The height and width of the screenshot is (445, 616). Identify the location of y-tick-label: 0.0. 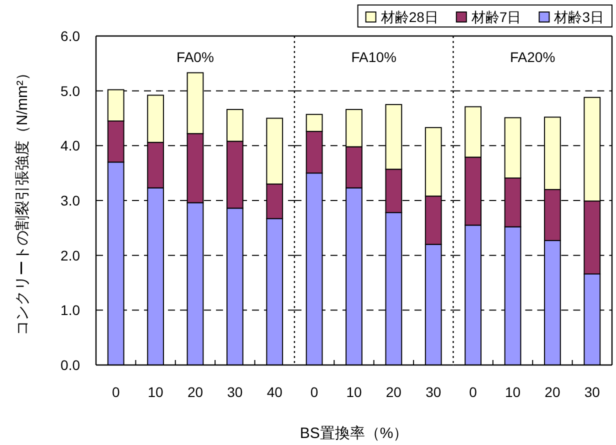
(70, 365).